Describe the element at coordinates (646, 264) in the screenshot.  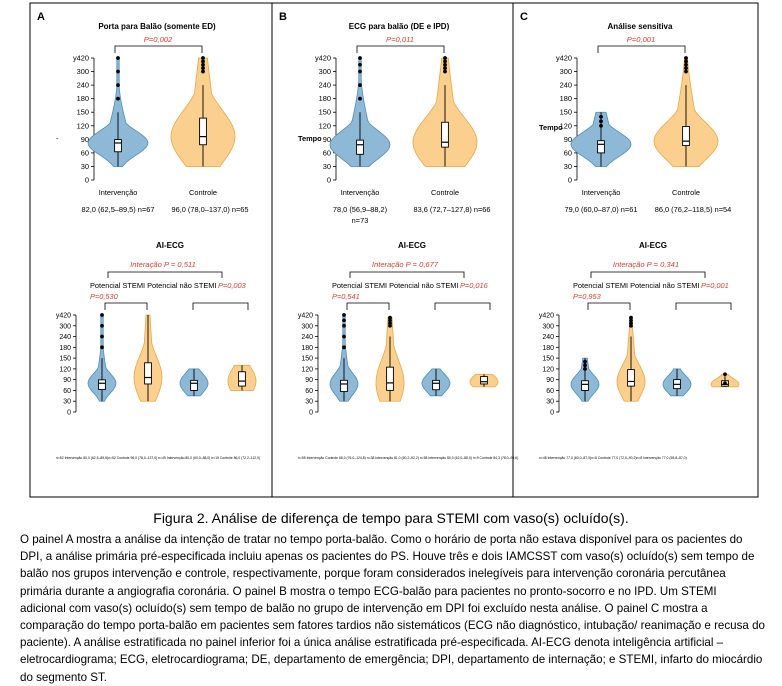
I see `interaction-p-value: Interação P = 0,341` at that location.